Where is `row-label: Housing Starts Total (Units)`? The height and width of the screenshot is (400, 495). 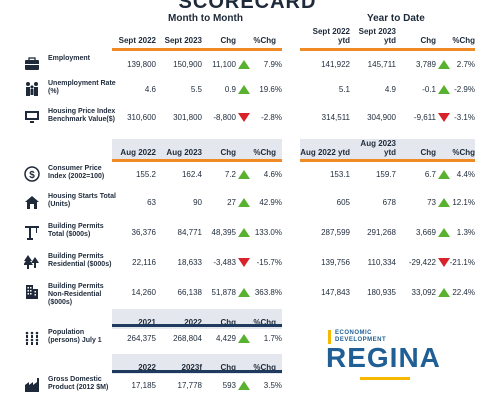 row-label: Housing Starts Total (Units) is located at coordinates (82, 200).